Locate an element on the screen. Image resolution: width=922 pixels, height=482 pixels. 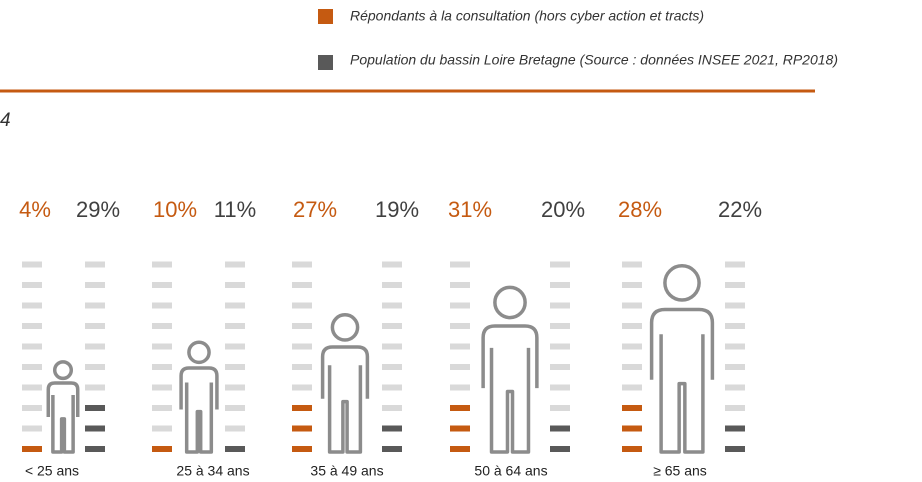
value-label: 28% is located at coordinates (640, 209).